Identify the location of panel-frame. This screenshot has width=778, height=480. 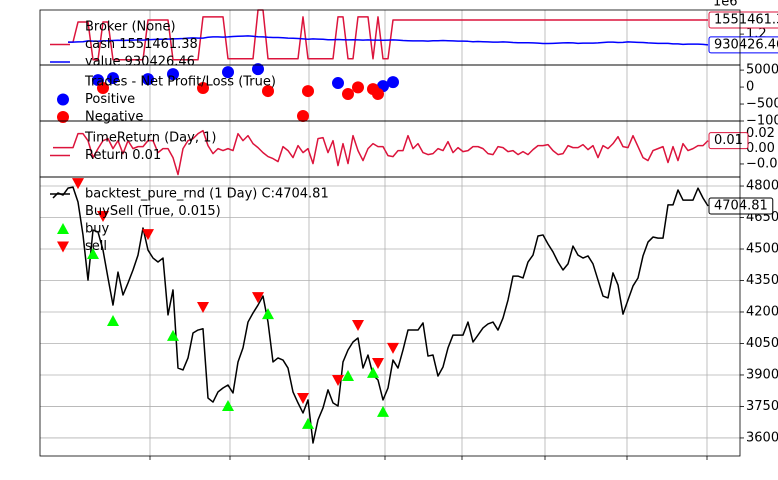
(390, 93).